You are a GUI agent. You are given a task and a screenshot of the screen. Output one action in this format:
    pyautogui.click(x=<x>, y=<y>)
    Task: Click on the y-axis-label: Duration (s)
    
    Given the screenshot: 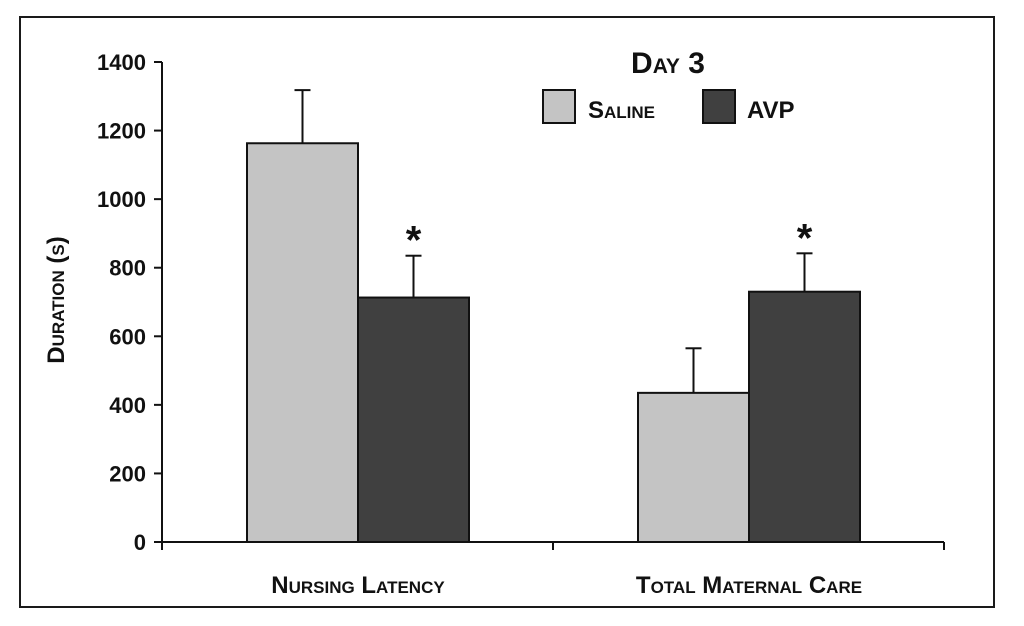 What is the action you would take?
    pyautogui.click(x=56, y=300)
    